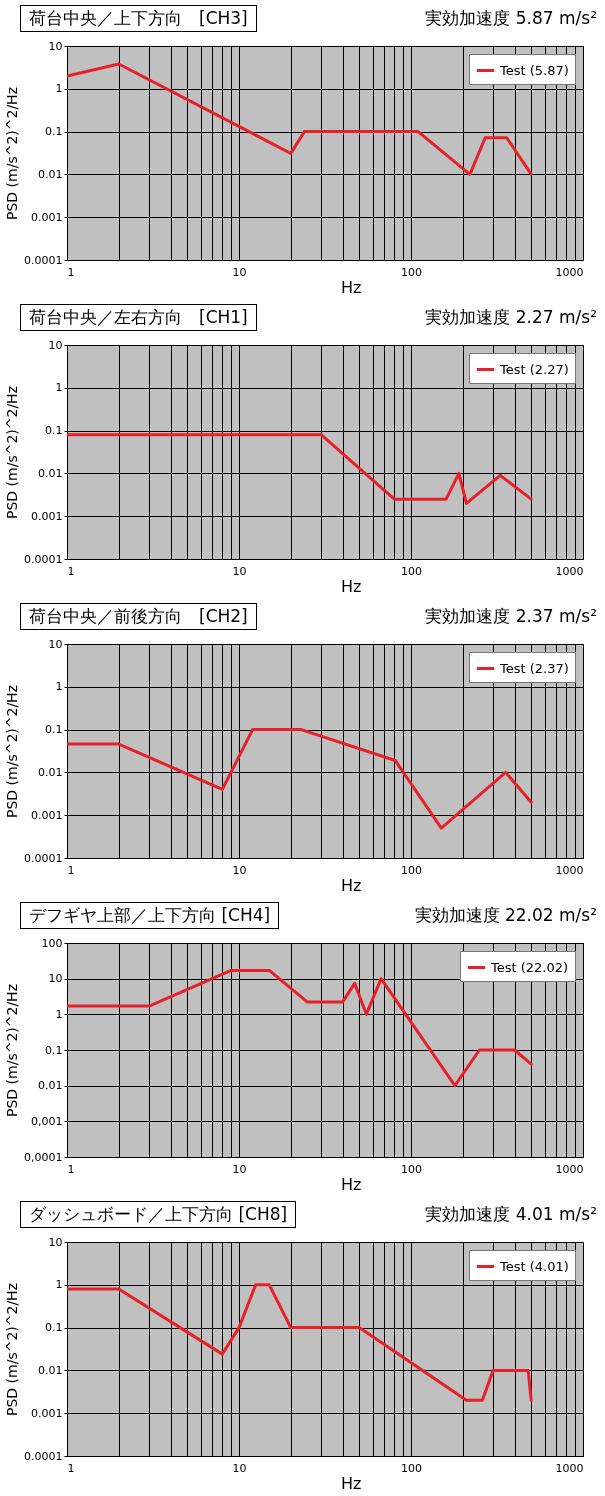  I want to click on legend-label: Test (5.87), so click(534, 70).